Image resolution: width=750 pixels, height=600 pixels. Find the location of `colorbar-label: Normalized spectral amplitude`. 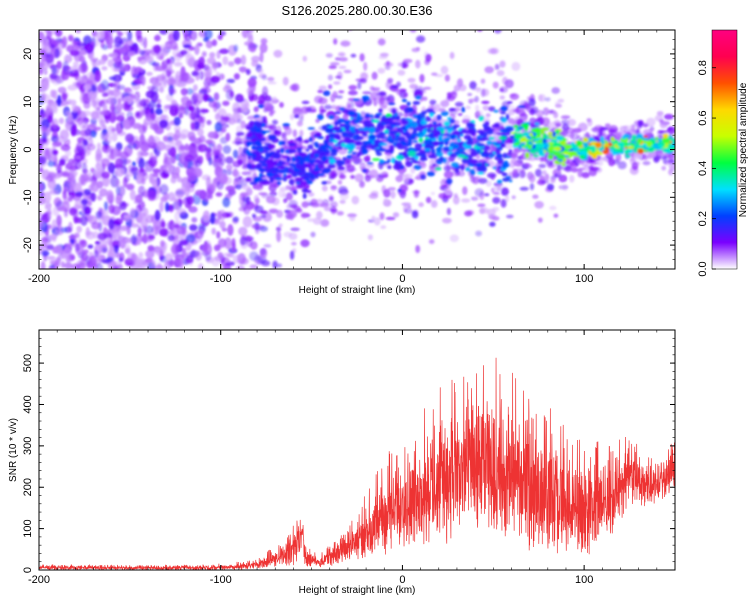

colorbar-label: Normalized spectral amplitude is located at coordinates (743, 149).